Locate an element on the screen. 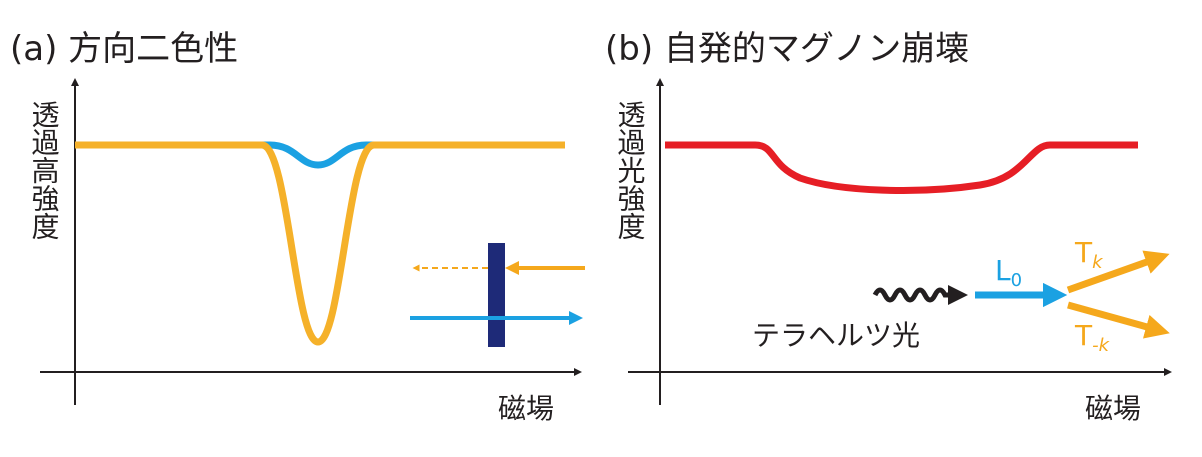 This screenshot has height=457, width=1202. t-minus-k-label: T-k is located at coordinates (1092, 337).